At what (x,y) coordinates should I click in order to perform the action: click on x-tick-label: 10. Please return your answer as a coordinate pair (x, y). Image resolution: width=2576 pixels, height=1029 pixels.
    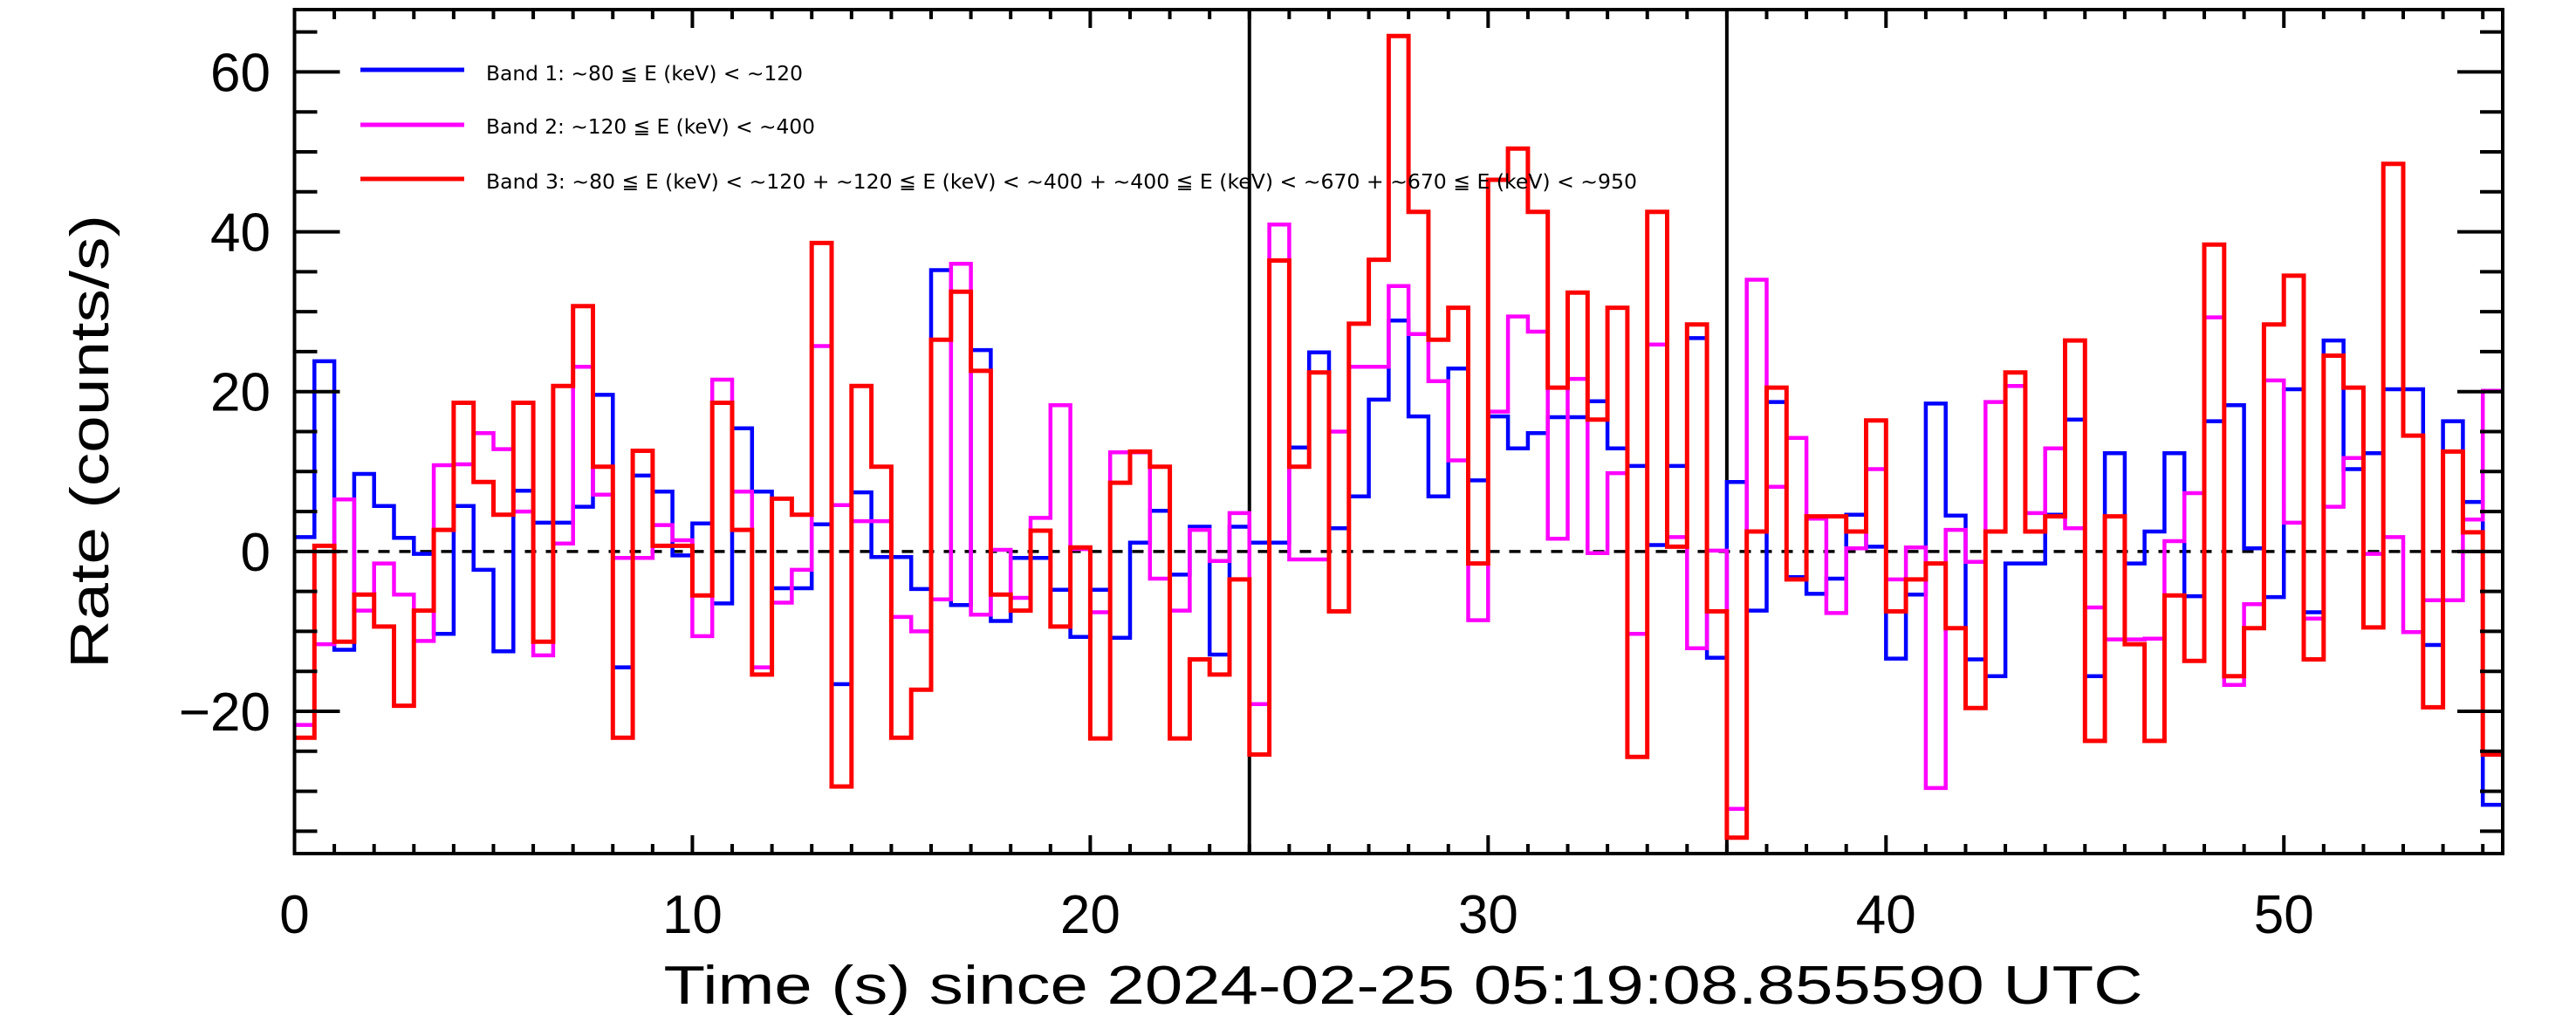
    Looking at the image, I should click on (693, 915).